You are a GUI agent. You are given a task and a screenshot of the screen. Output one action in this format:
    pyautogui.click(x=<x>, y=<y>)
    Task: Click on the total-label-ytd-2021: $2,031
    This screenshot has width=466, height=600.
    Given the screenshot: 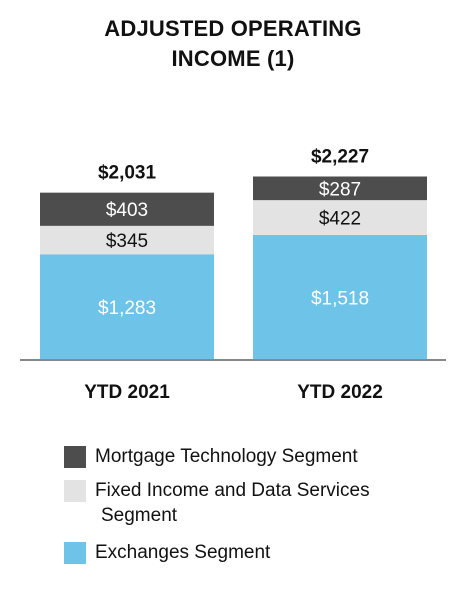 What is the action you would take?
    pyautogui.click(x=127, y=173)
    